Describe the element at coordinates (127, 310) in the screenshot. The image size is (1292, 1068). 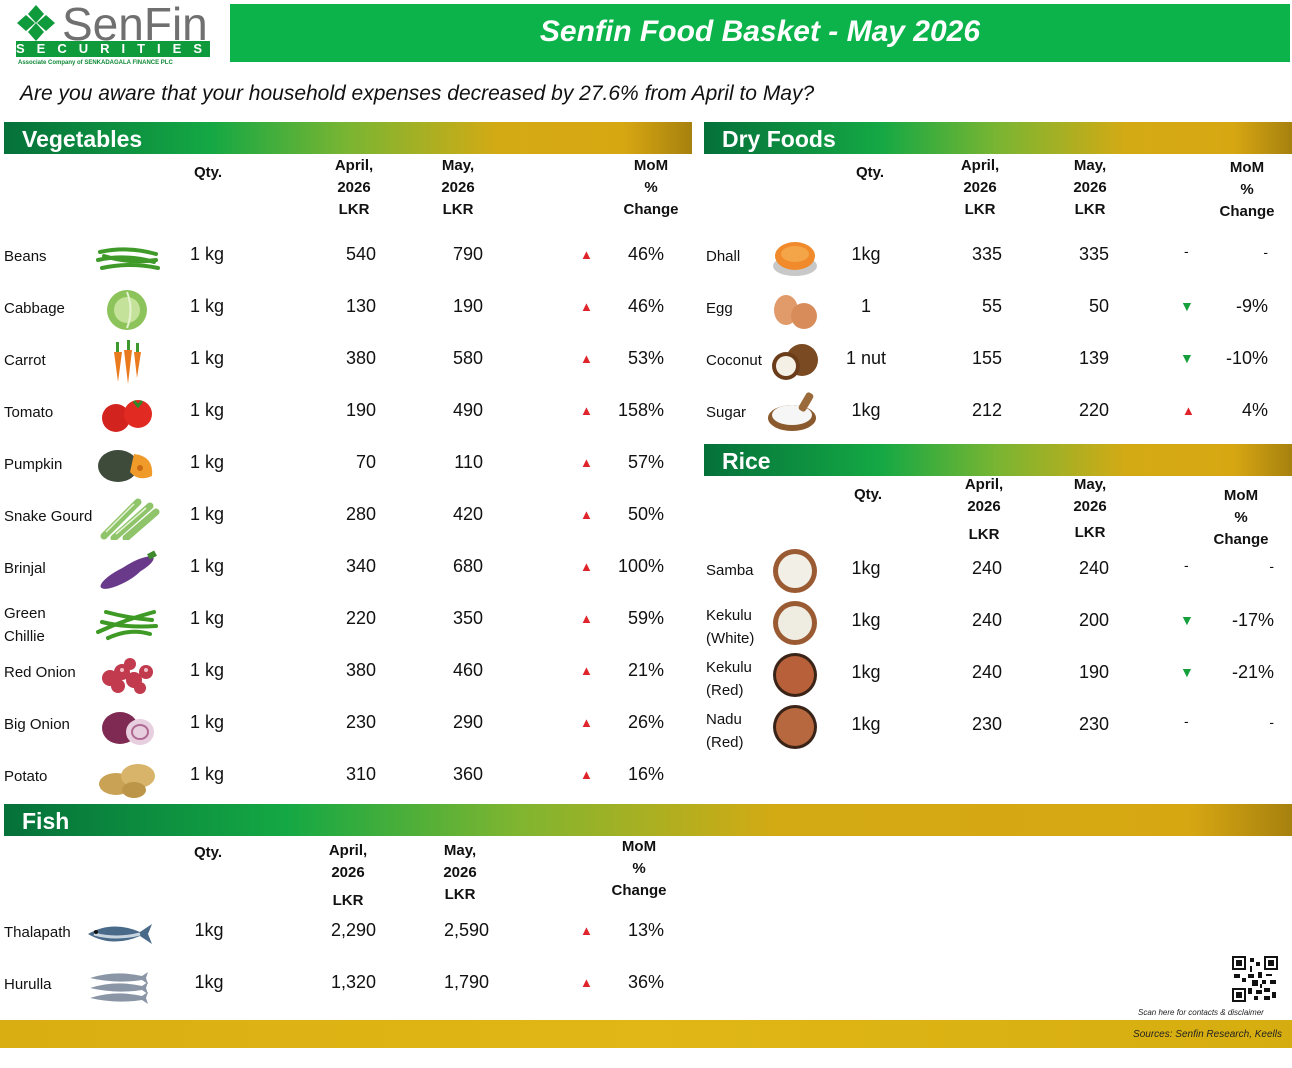
I see `cabbage-icon` at that location.